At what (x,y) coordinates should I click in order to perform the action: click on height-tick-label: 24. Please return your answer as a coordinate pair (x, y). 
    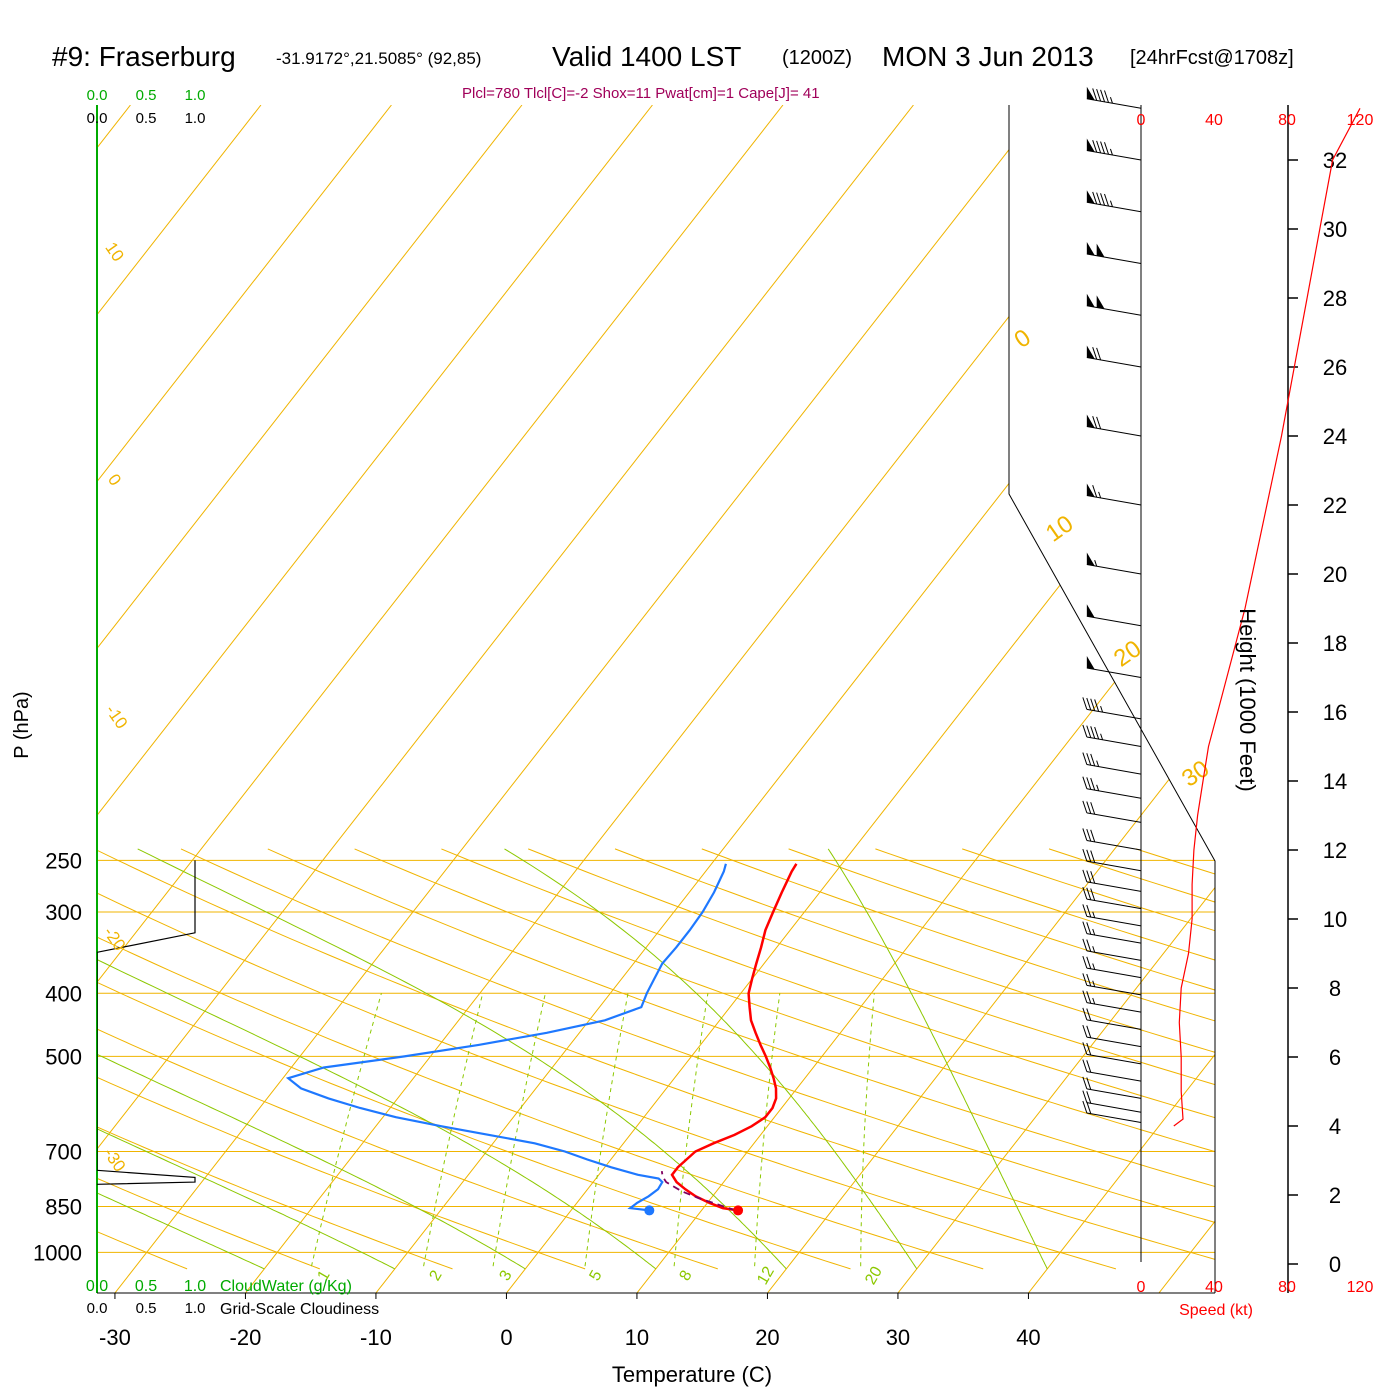
    Looking at the image, I should click on (1335, 436).